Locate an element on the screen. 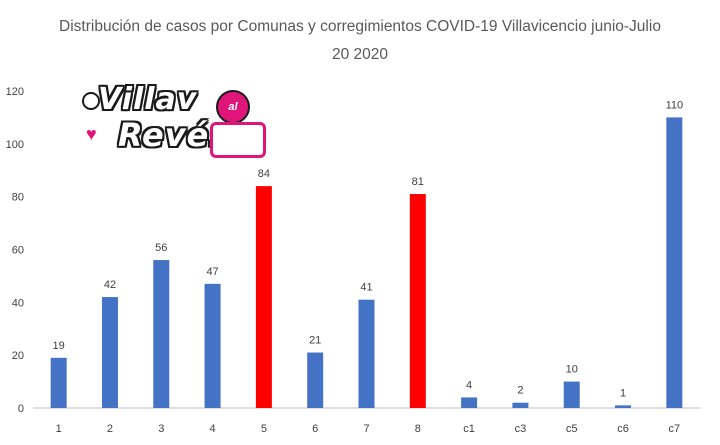 The width and height of the screenshot is (720, 445). logo-badge: al is located at coordinates (233, 107).